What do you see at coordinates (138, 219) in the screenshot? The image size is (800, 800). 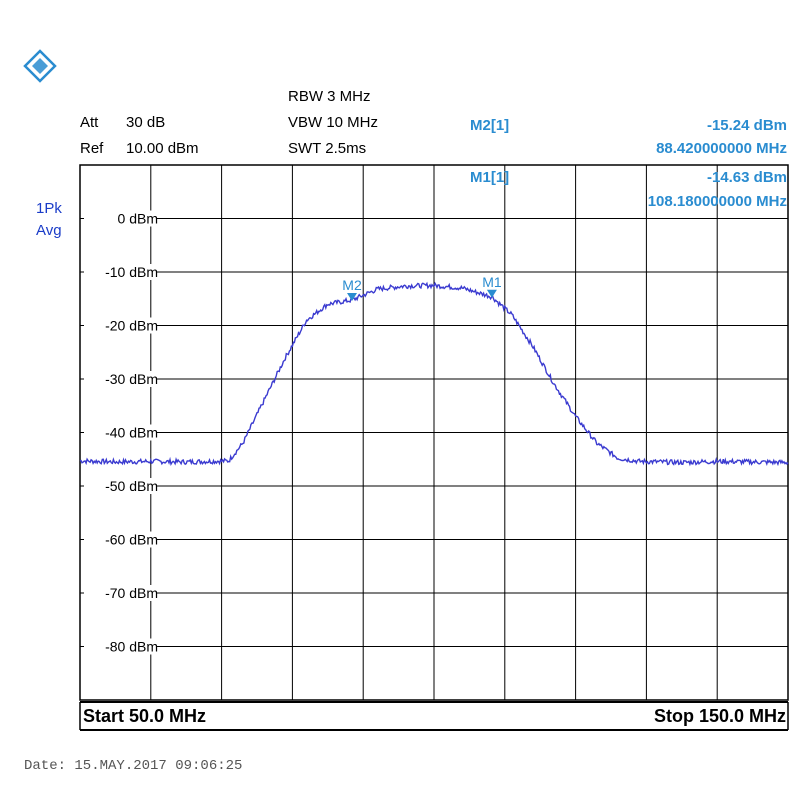 I see `y-tick-label: 0 dBm` at bounding box center [138, 219].